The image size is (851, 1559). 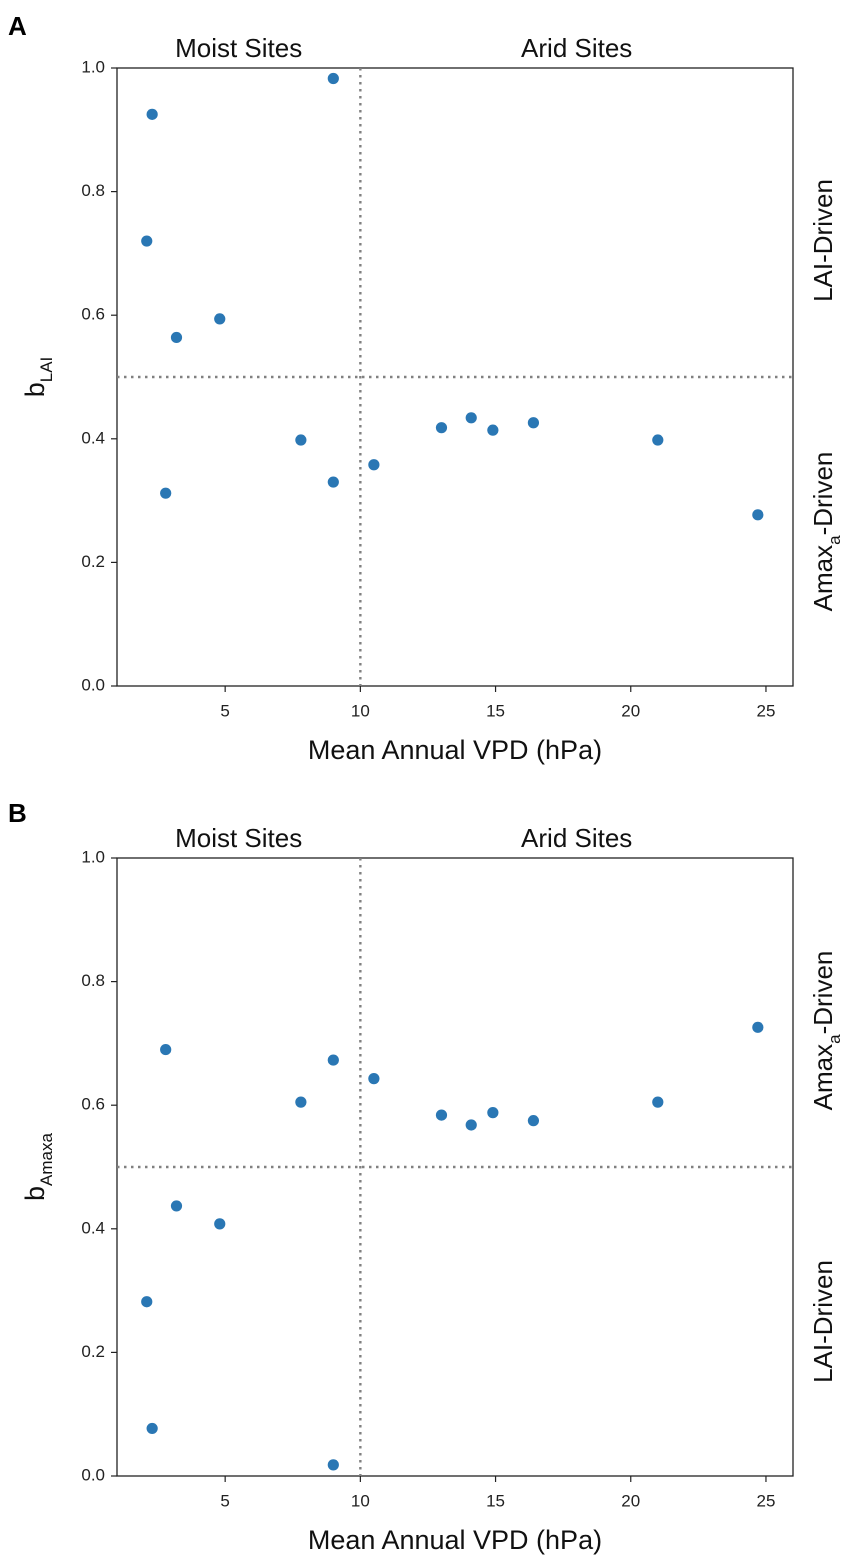 I want to click on y-axis-title-sub: Amaxa, so click(x=46, y=1158).